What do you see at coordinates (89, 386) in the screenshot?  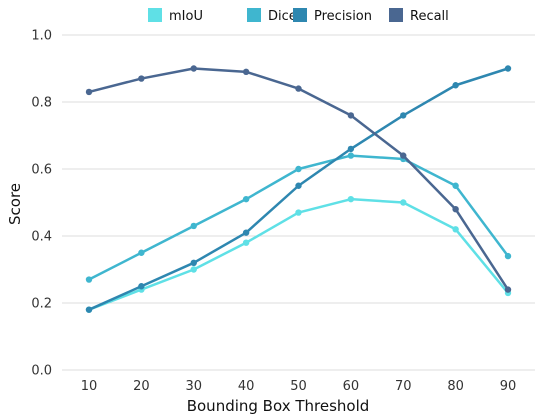 I see `x-tick-label: 10` at bounding box center [89, 386].